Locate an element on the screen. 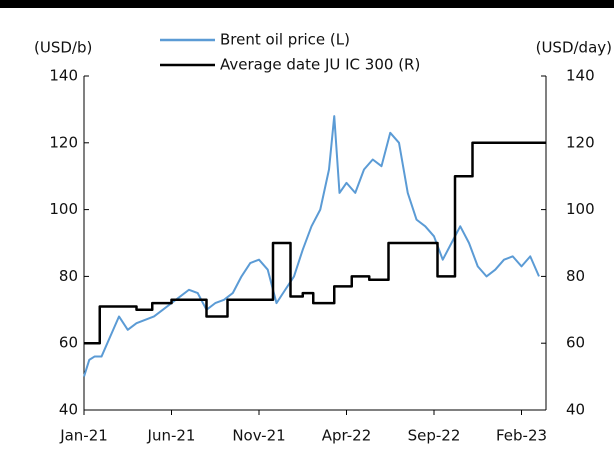 Image resolution: width=614 pixels, height=458 pixels. legend-label: Average date JU IC 300 (R) is located at coordinates (320, 65).